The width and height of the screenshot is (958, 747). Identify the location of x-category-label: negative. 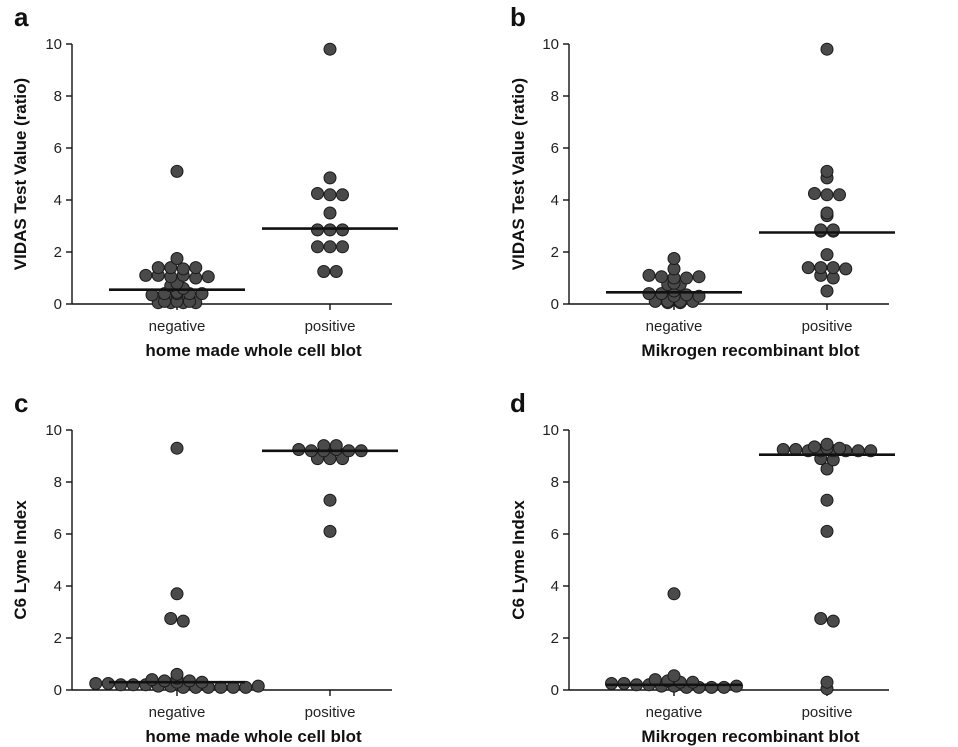
(674, 712).